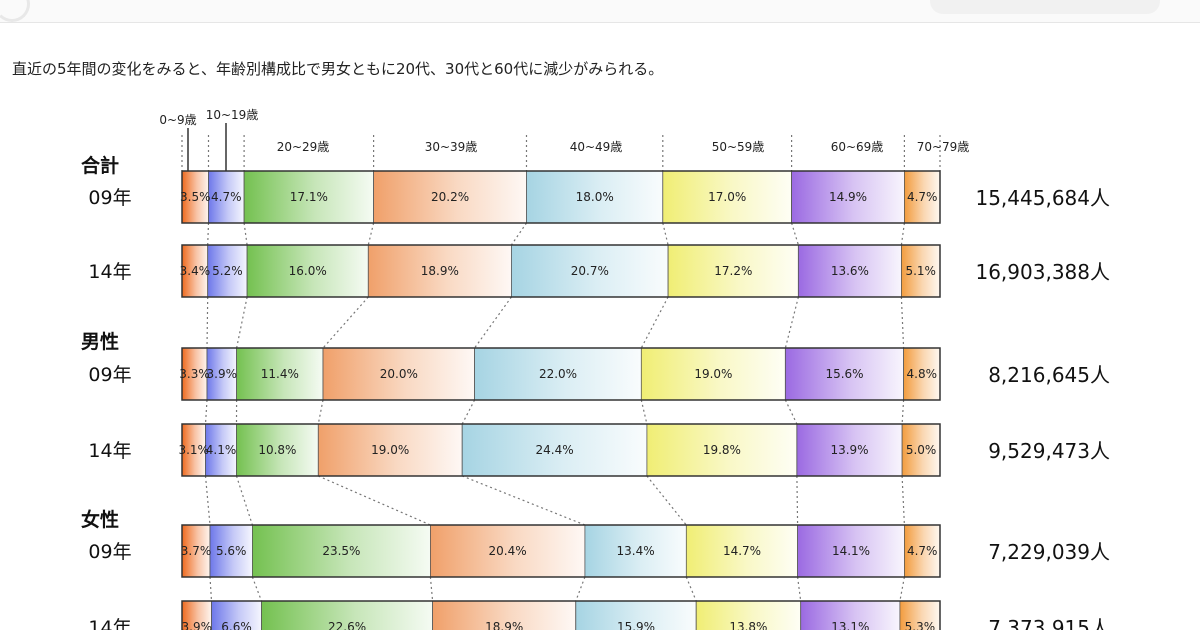  I want to click on data-label: 17.2%, so click(733, 271).